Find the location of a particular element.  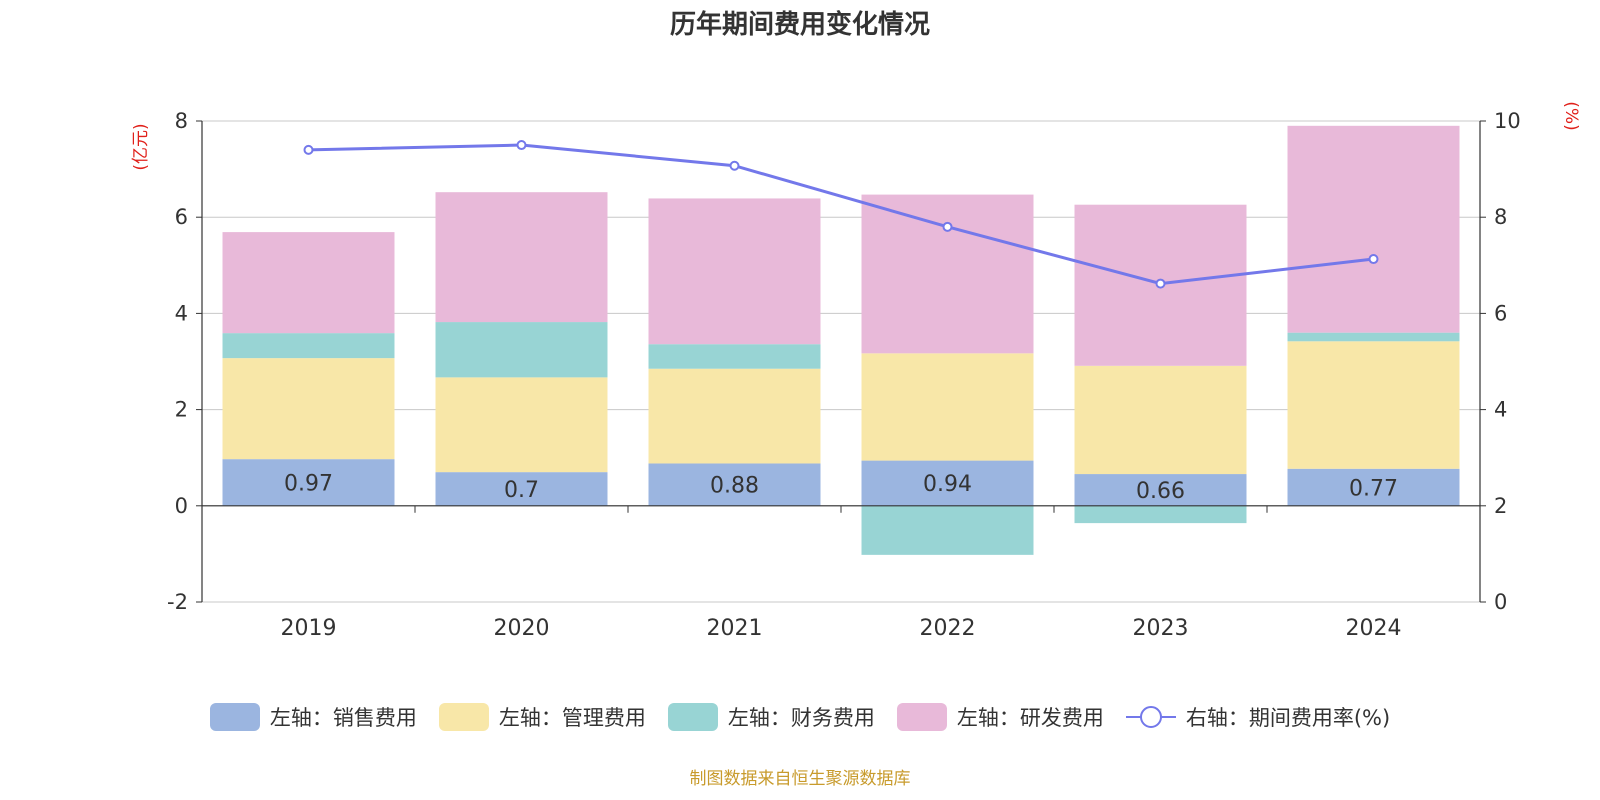

legend-item-expense-rate: 右轴：期间费用率(%) is located at coordinates (1258, 717).